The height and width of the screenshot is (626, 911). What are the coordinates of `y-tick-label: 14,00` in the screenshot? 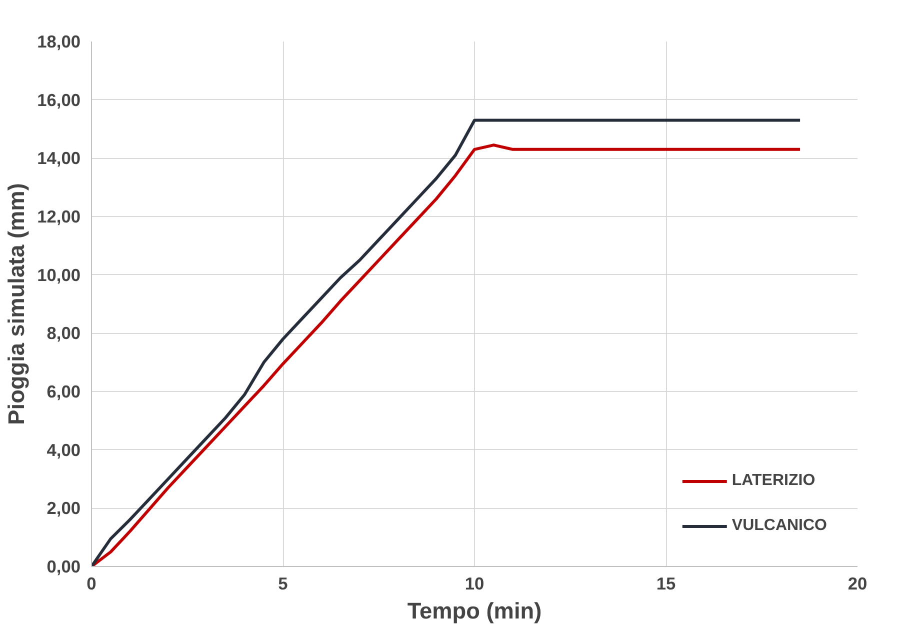 It's located at (59, 158).